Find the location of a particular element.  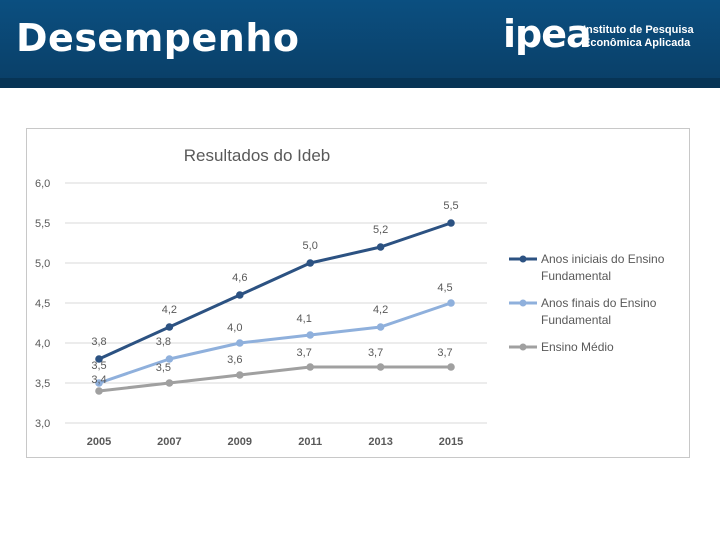

data-label: 4,1 is located at coordinates (304, 319).